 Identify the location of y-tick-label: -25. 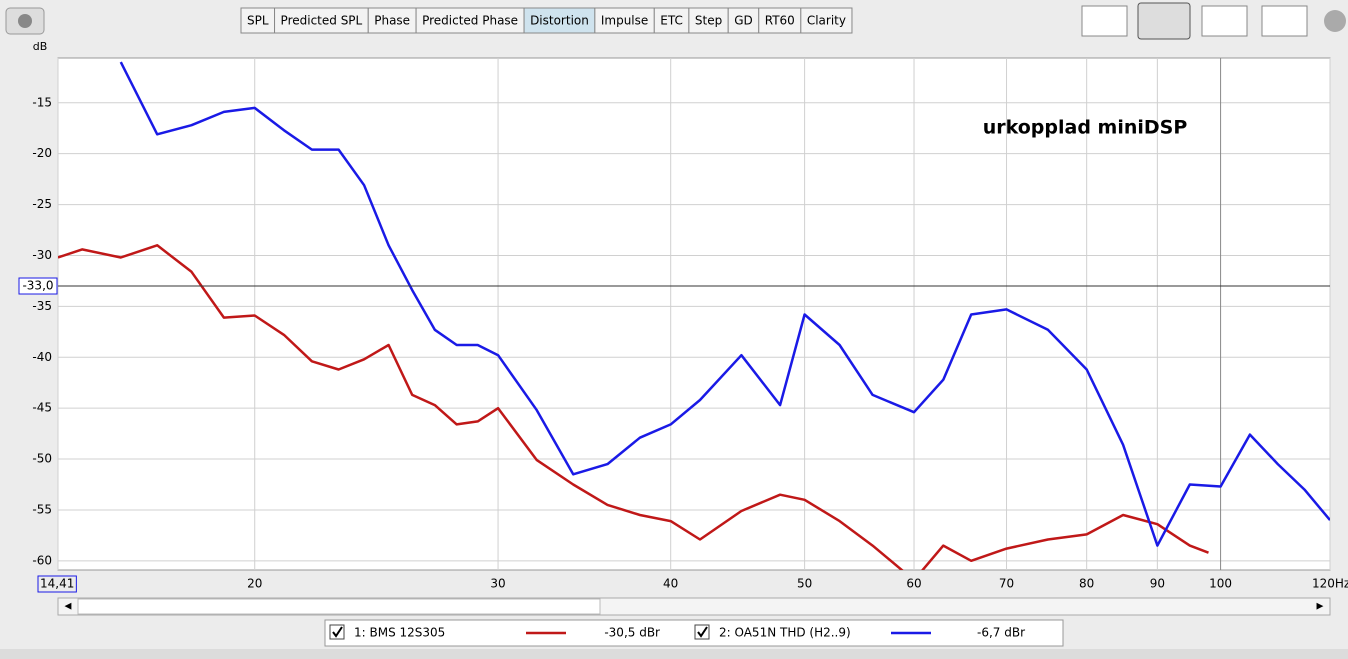
(42, 204).